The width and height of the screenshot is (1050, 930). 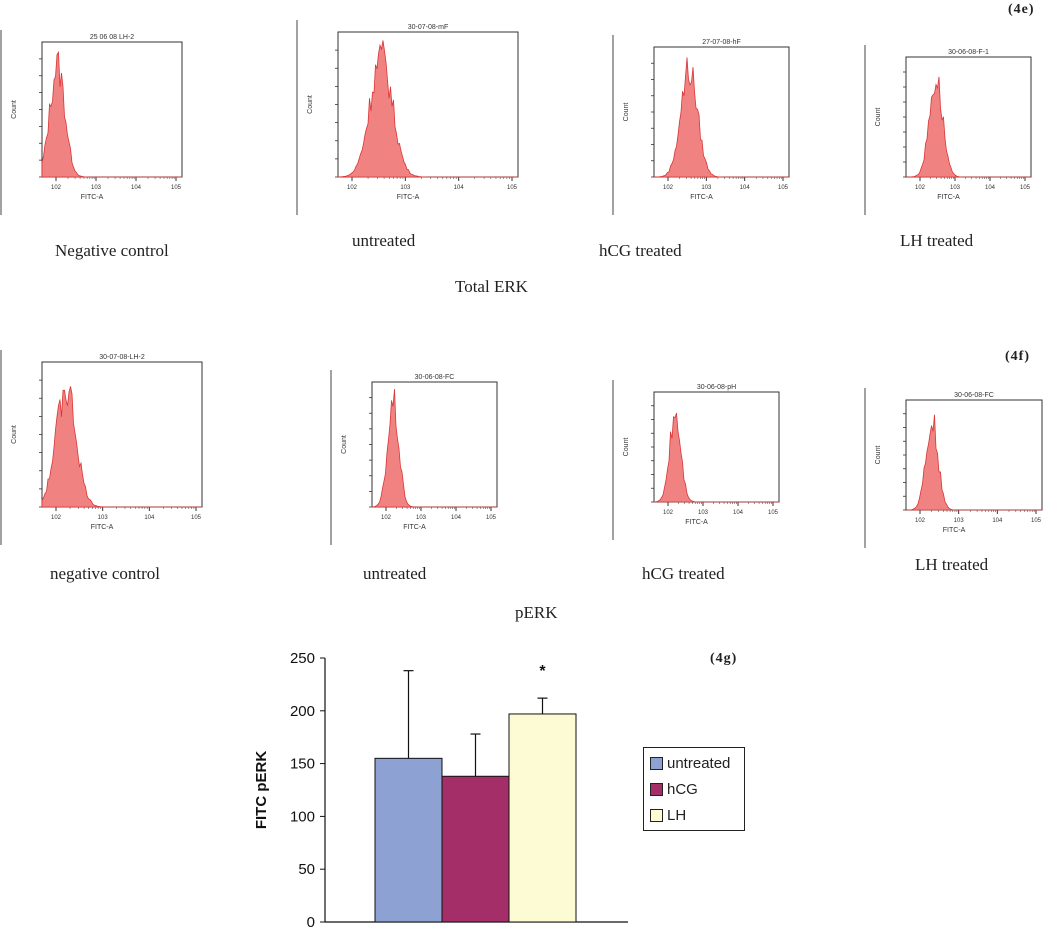 I want to click on histogram-file-label: 30-07-08-mF, so click(x=428, y=27).